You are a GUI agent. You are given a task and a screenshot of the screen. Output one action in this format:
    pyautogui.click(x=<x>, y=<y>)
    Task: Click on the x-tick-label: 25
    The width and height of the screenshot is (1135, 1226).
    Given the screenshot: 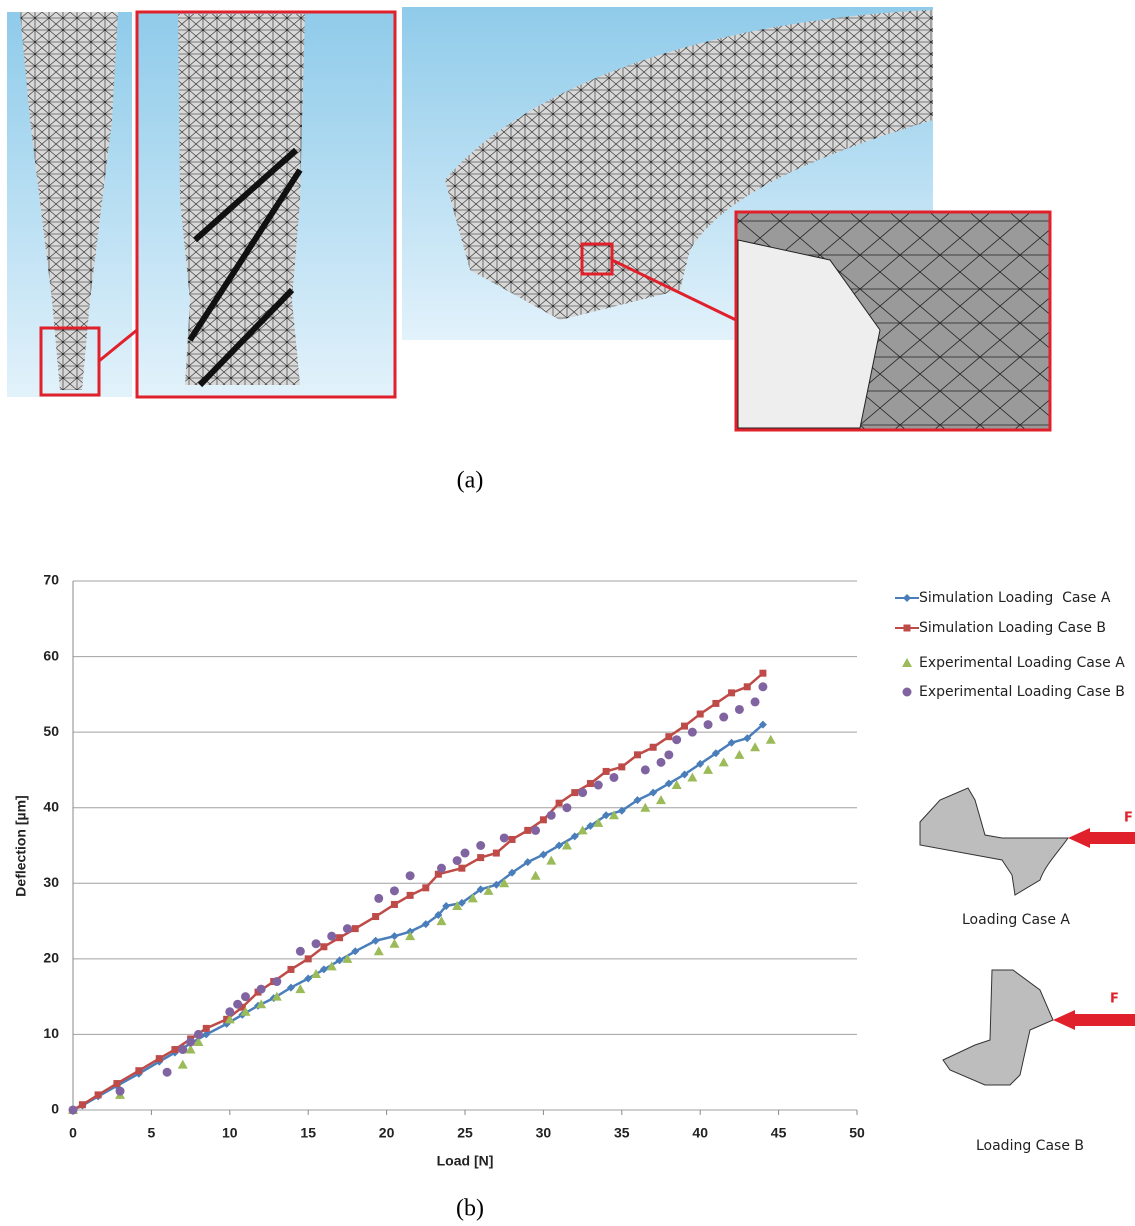 What is the action you would take?
    pyautogui.click(x=465, y=1133)
    